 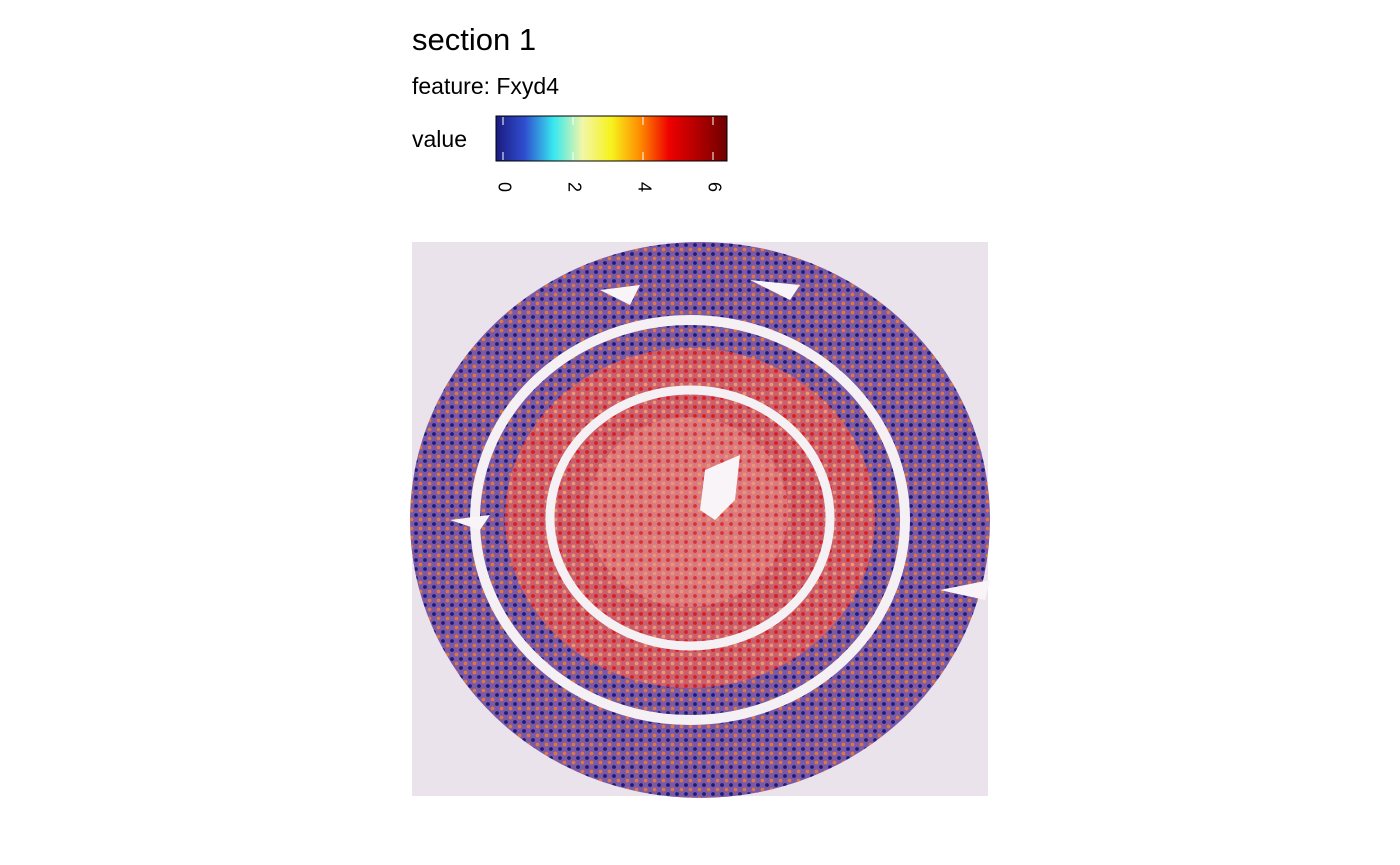 I want to click on colorbar, so click(x=611, y=138).